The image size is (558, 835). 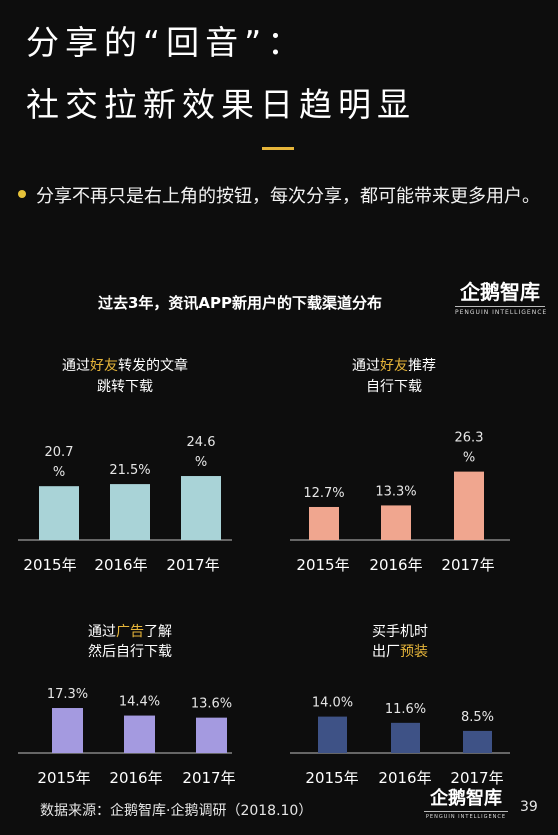 I want to click on bullet-text: 分享不再只是右上角的按钮，每次分享，都可能带来更多用户。, so click(x=288, y=196).